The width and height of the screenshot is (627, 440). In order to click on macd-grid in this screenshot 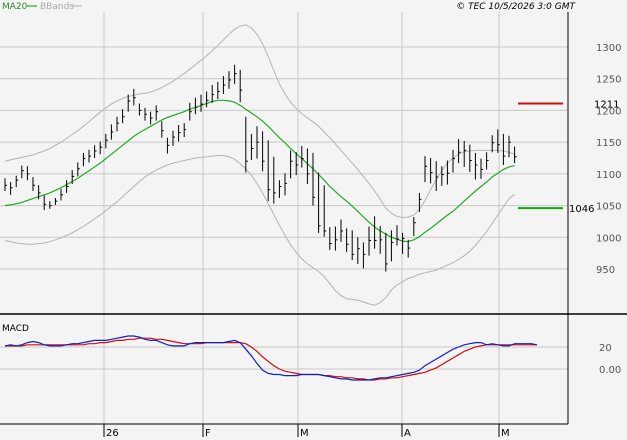, I will do `click(284, 358)`.